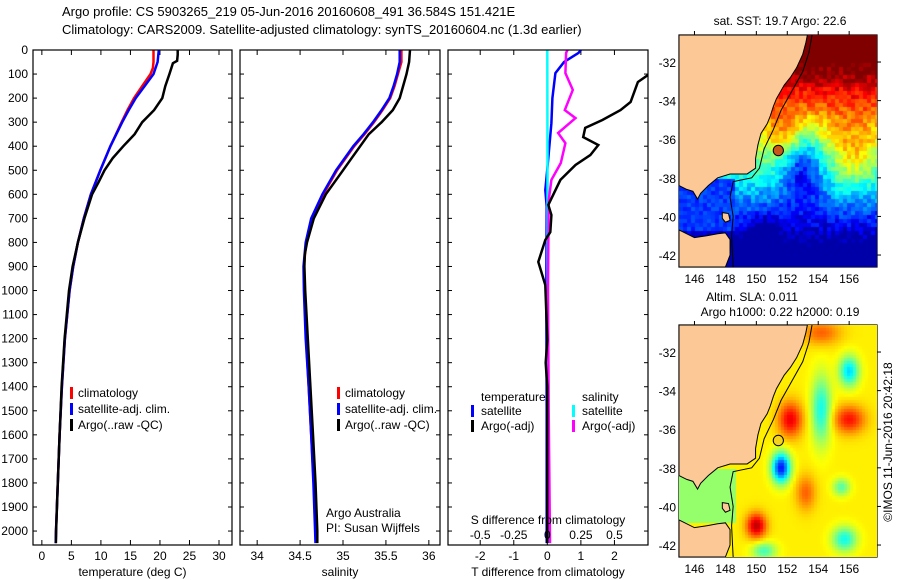 The width and height of the screenshot is (900, 580). I want to click on y-tick-label: 1600, so click(14, 435).